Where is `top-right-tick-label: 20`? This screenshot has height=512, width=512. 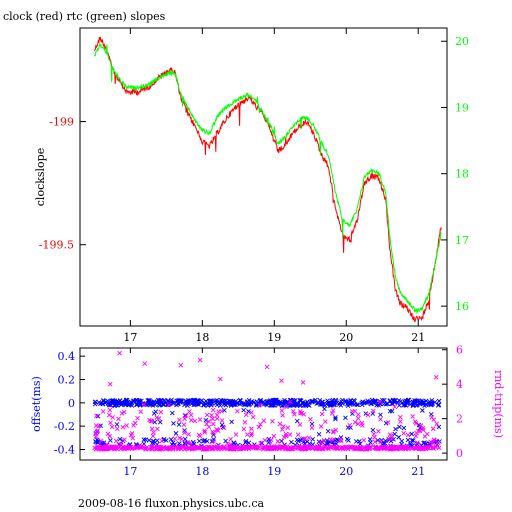
top-right-tick-label: 20 is located at coordinates (462, 41).